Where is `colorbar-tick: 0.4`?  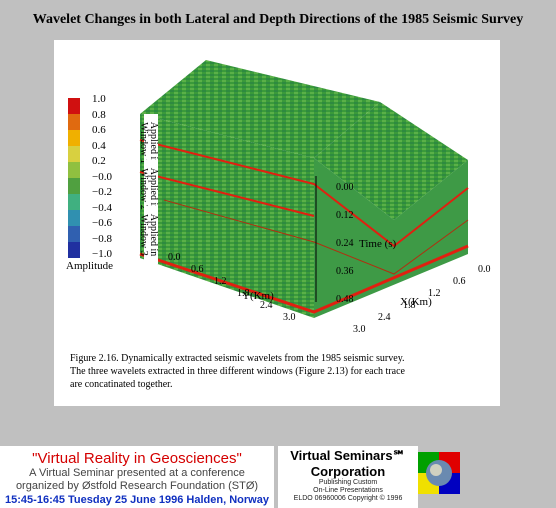
colorbar-tick: 0.4 is located at coordinates (99, 145).